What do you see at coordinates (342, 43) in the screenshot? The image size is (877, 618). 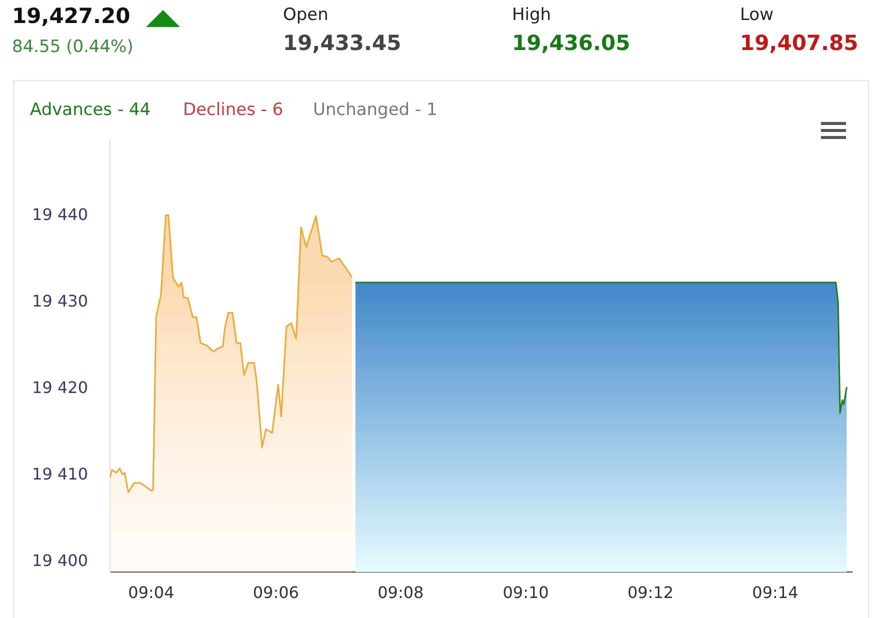 I see `text: 19,433.45` at bounding box center [342, 43].